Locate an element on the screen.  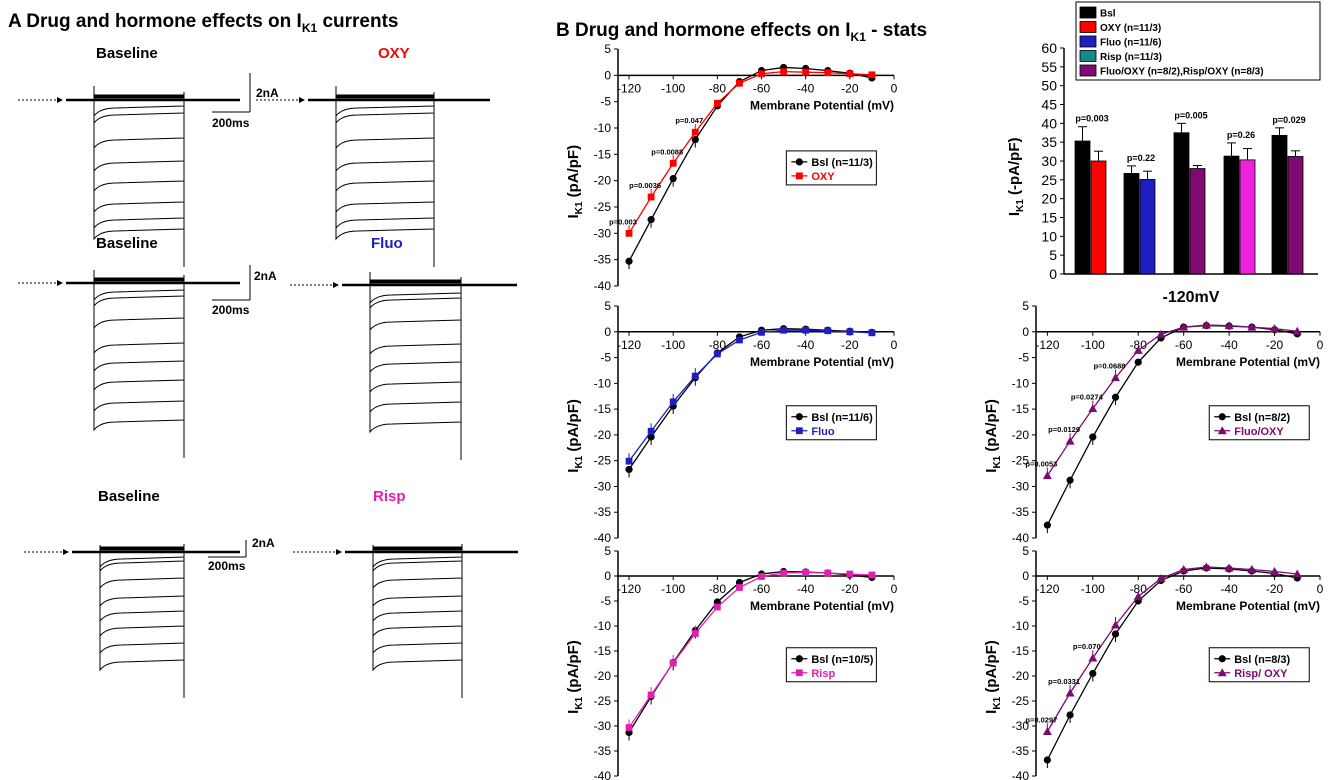
p-value-label: p=0.0274 is located at coordinates (1087, 397).